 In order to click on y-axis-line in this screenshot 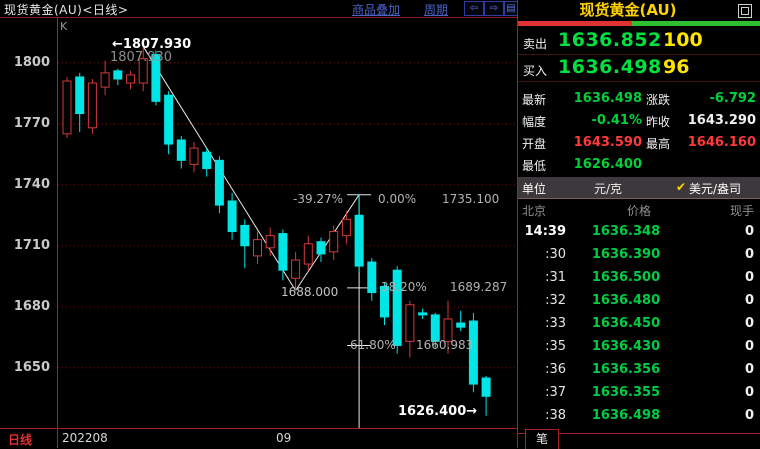, I will do `click(57, 233)`.